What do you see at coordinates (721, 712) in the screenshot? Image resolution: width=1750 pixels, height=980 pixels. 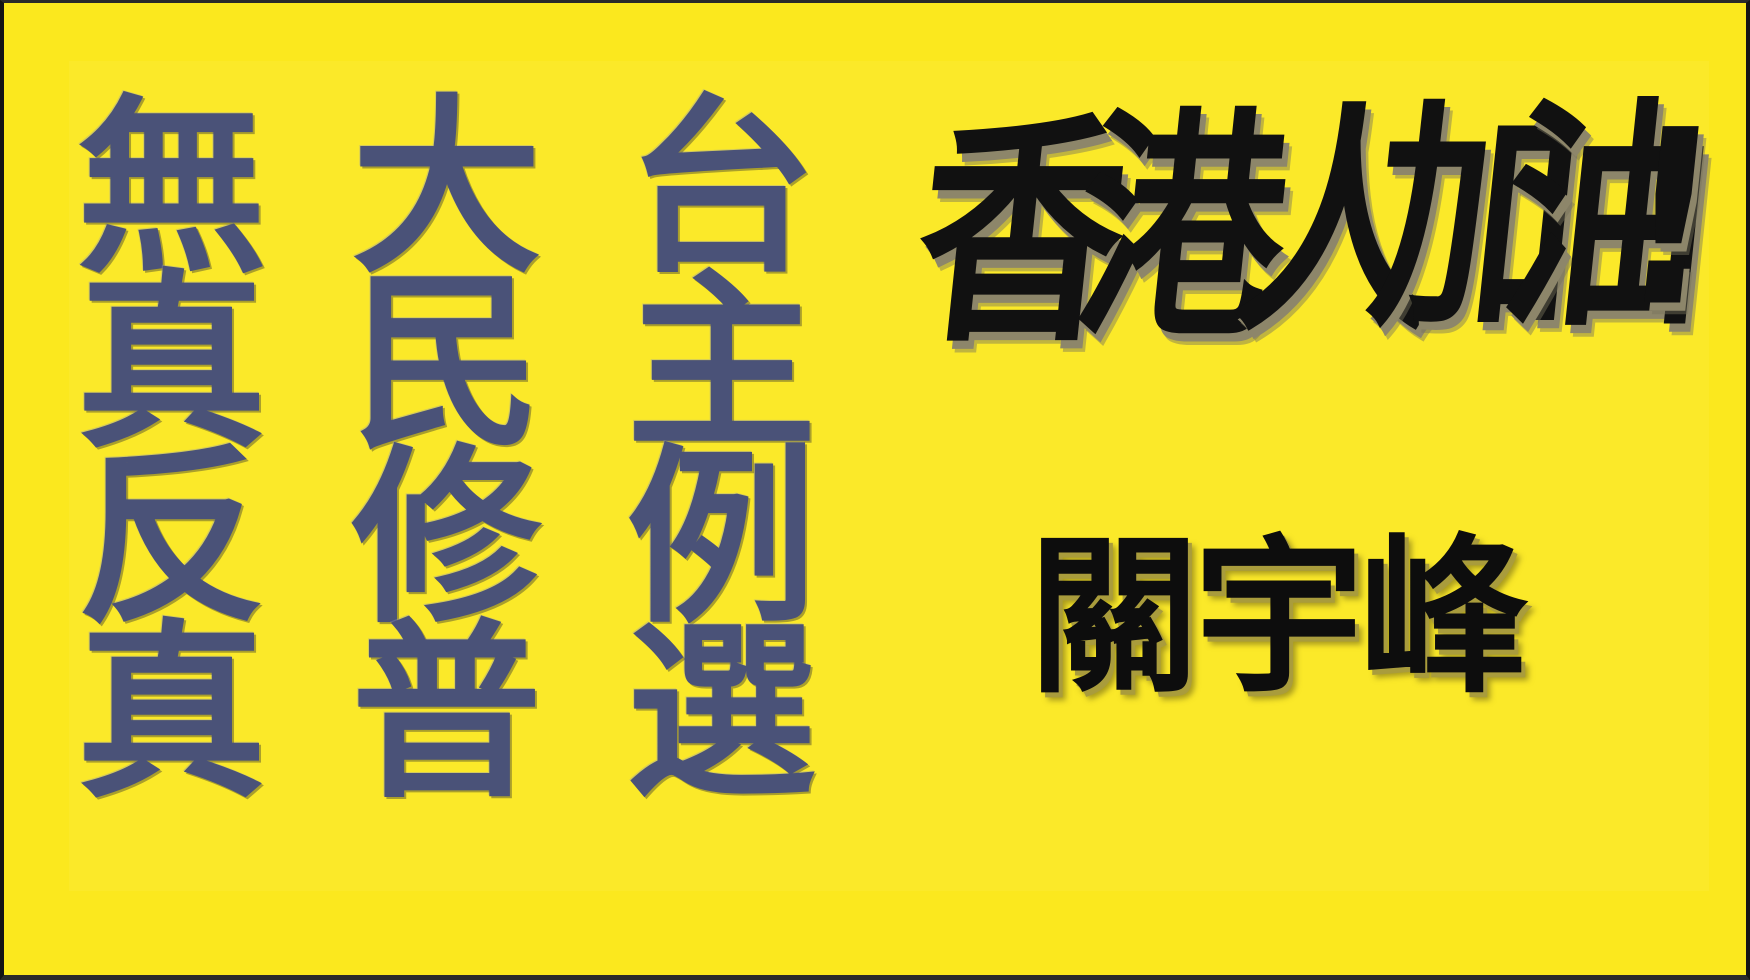 I see `slogan-char: 選` at bounding box center [721, 712].